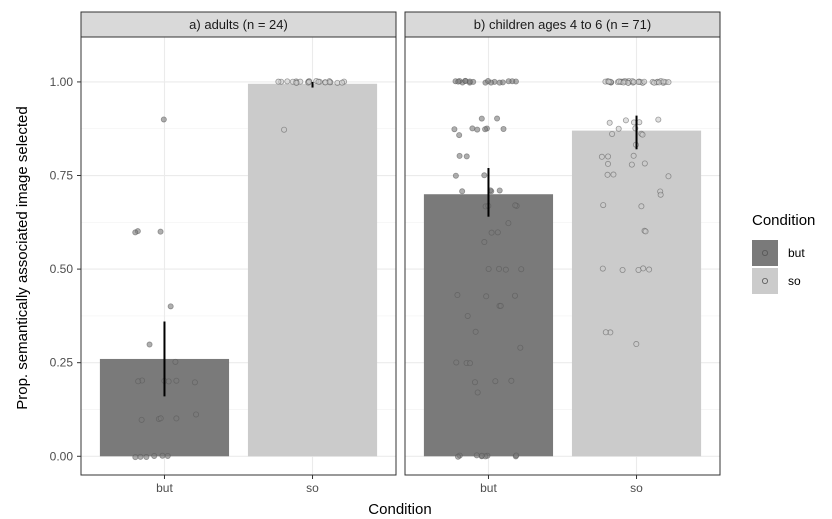  Describe the element at coordinates (399, 509) in the screenshot. I see `x-axis-title: Condition` at that location.